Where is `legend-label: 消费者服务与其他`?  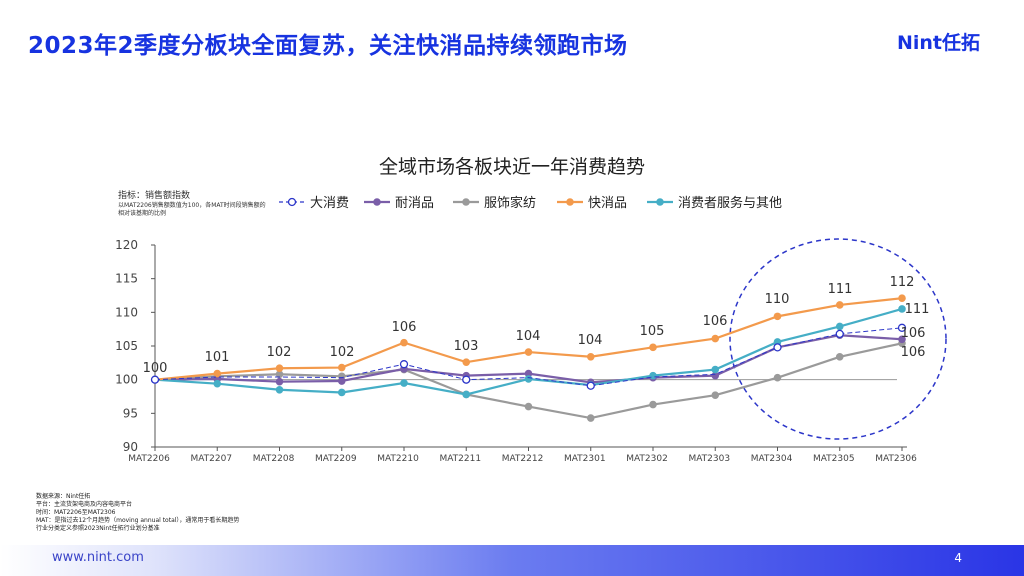
legend-label: 消费者服务与其他 is located at coordinates (730, 203).